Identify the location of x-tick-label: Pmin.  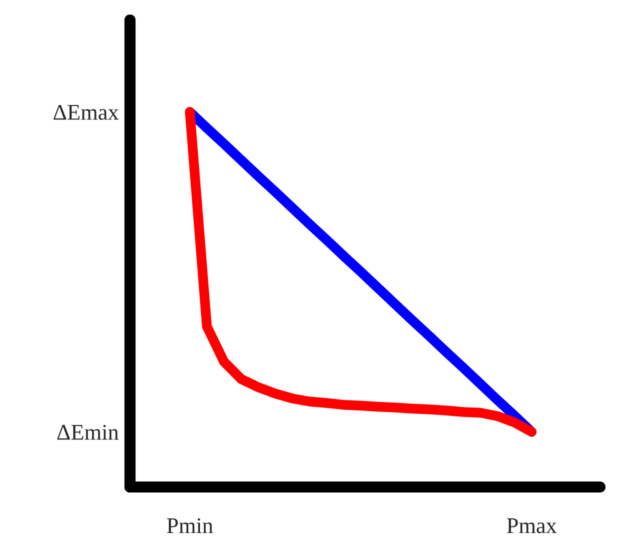
(189, 525).